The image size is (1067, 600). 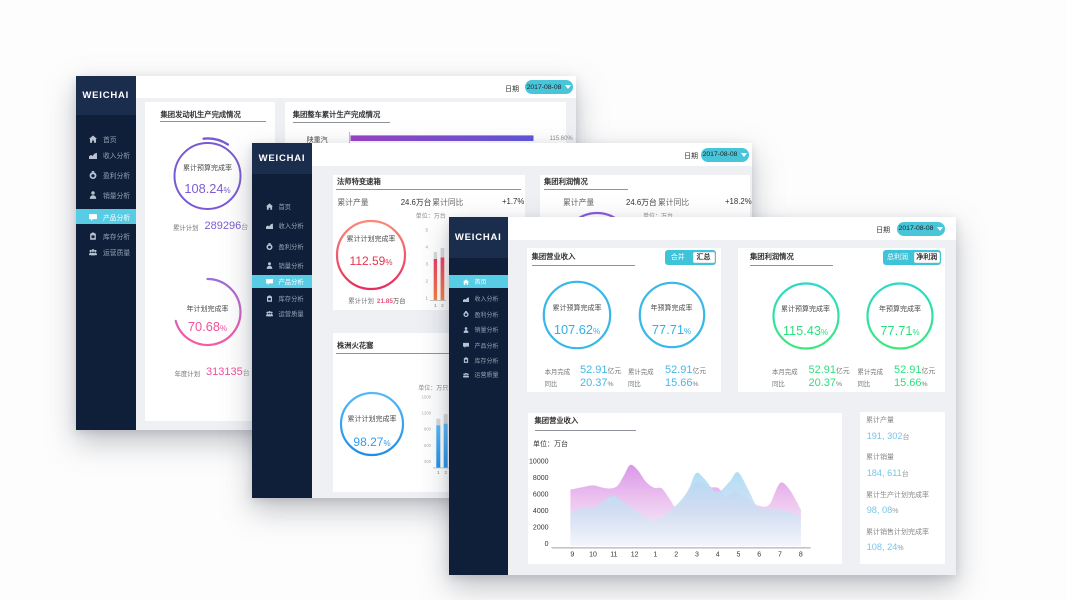 I want to click on svg-text: 10000, so click(x=539, y=462).